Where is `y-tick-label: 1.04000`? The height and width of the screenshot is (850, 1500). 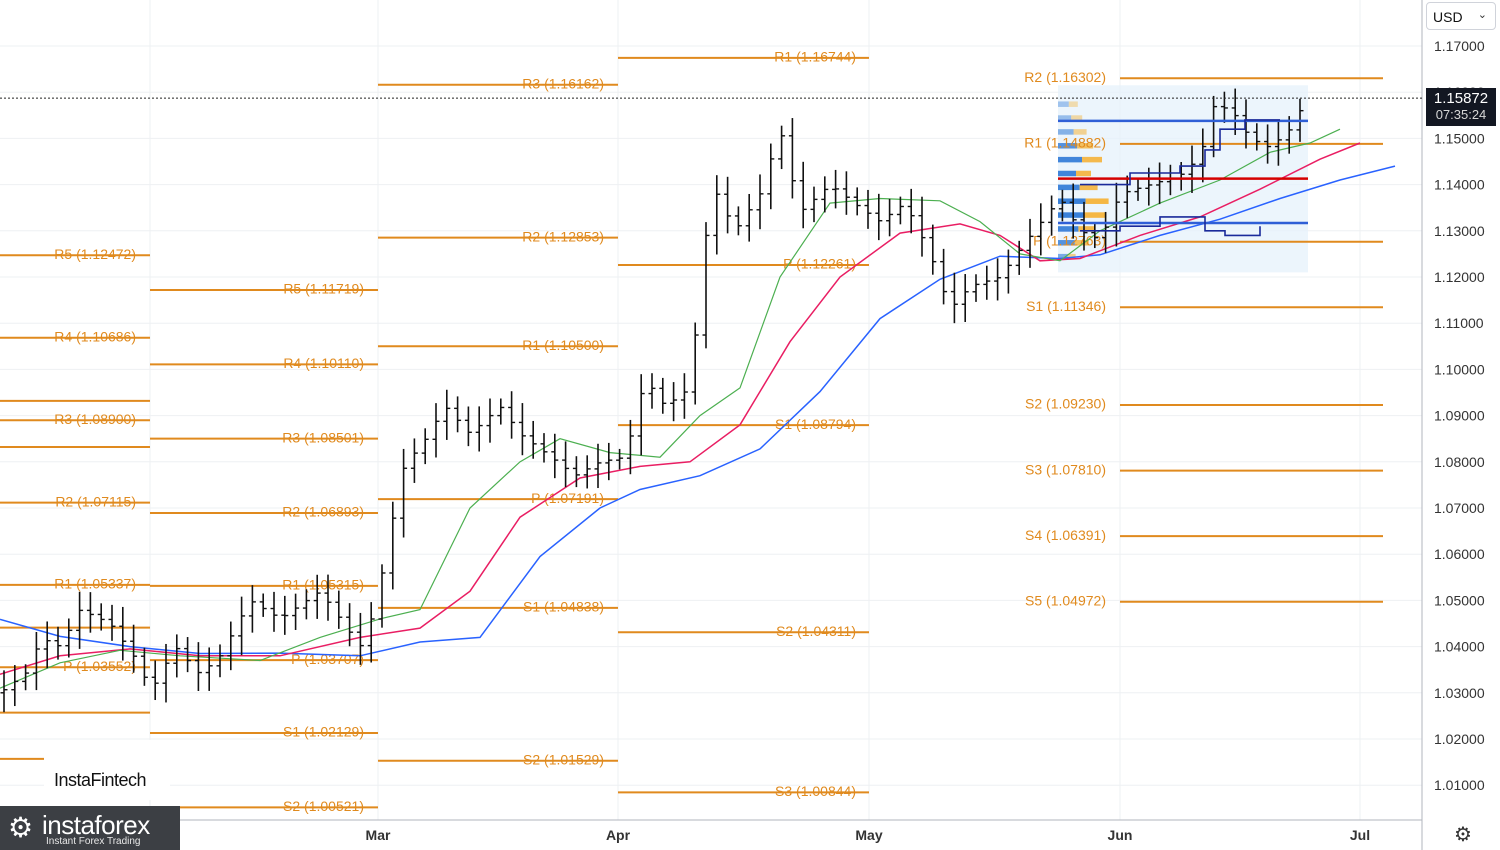
y-tick-label: 1.04000 is located at coordinates (1459, 647).